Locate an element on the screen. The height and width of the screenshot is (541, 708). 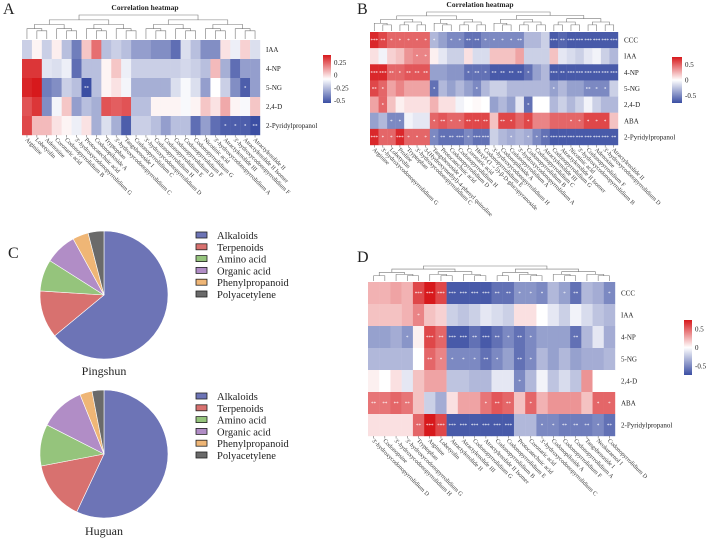
row-label: CCC is located at coordinates (631, 41).